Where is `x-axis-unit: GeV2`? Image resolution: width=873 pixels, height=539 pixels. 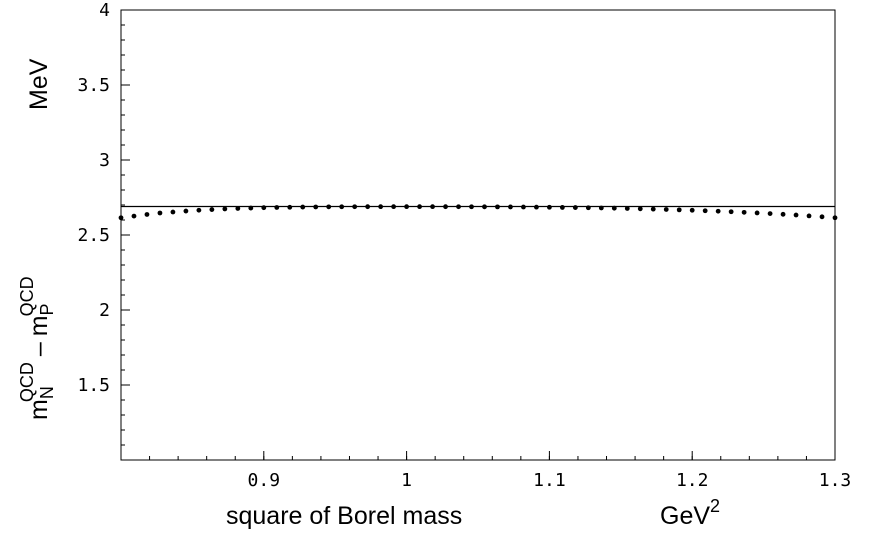
x-axis-unit: GeV2 is located at coordinates (690, 513).